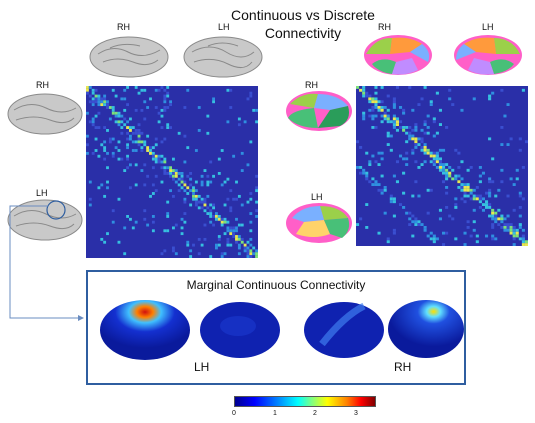 The image size is (535, 423). I want to click on marginal-brain-rh-lateral, so click(426, 329).